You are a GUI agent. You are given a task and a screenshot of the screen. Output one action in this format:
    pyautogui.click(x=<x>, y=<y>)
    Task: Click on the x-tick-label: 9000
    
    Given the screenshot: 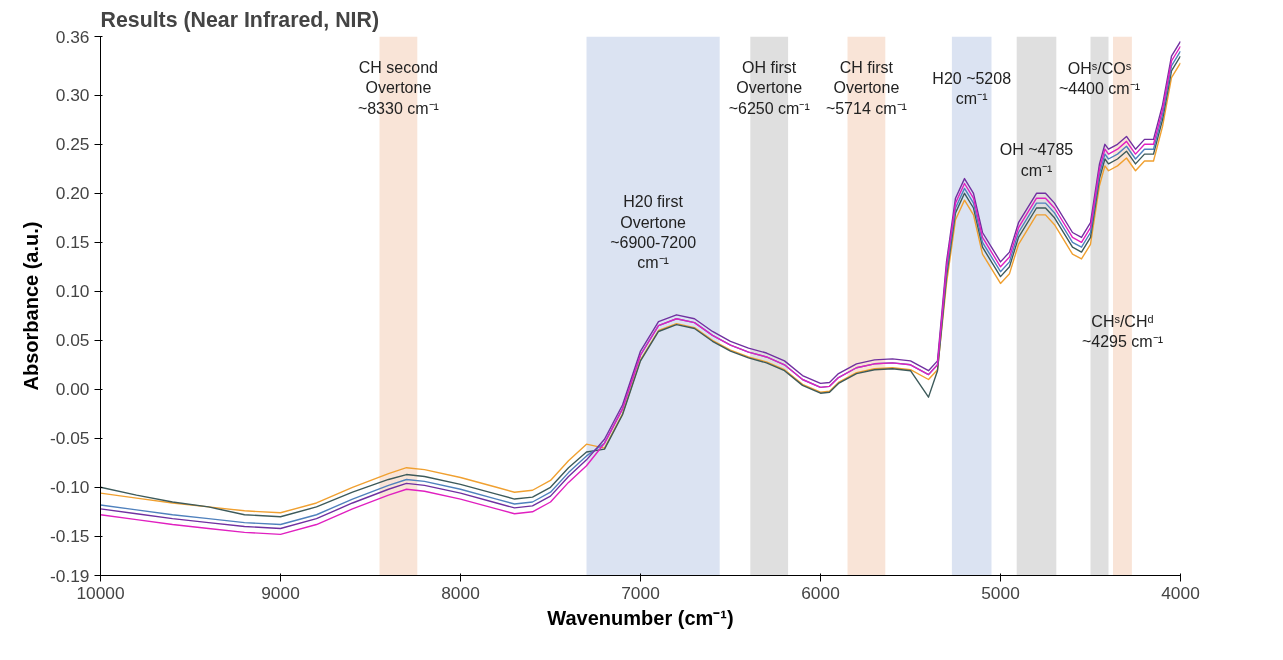 What is the action you would take?
    pyautogui.click(x=280, y=592)
    